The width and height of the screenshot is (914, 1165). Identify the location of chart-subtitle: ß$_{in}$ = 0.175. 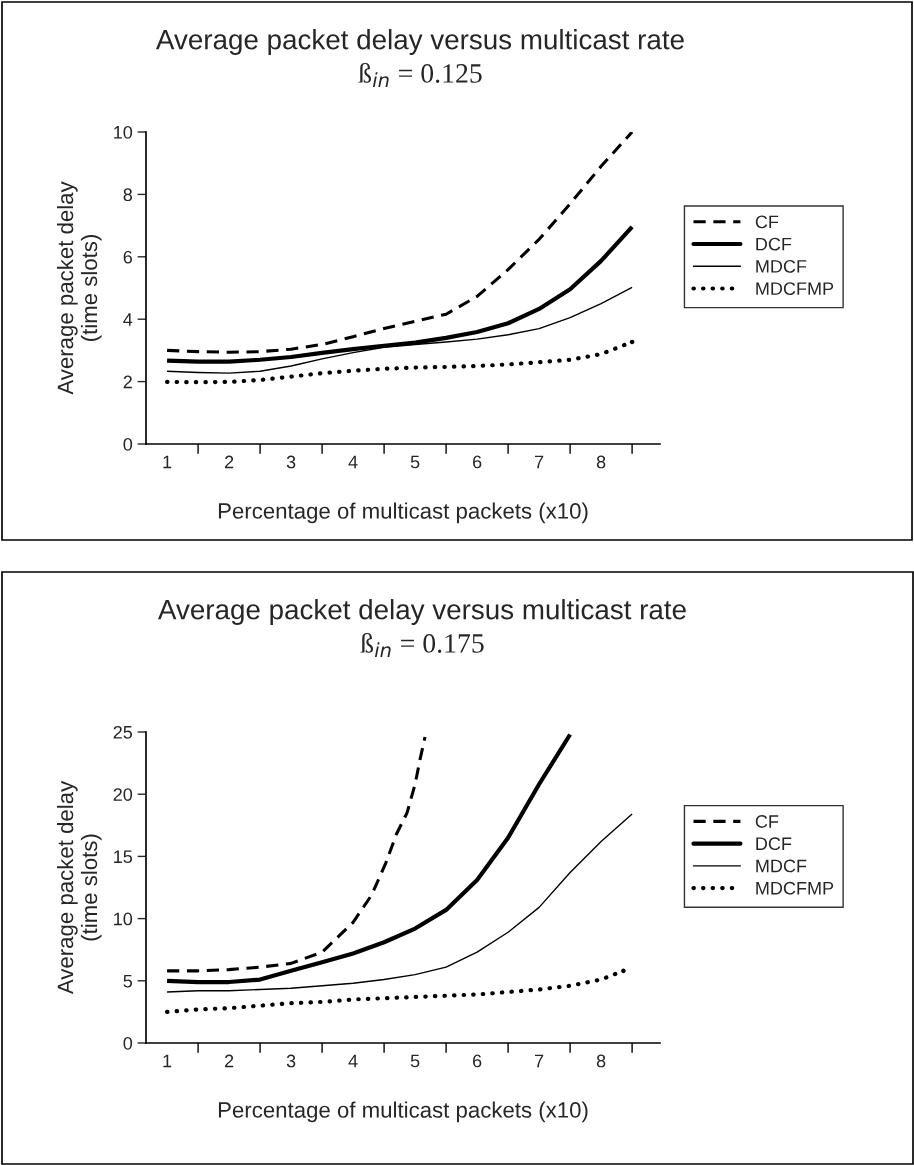
(422, 645).